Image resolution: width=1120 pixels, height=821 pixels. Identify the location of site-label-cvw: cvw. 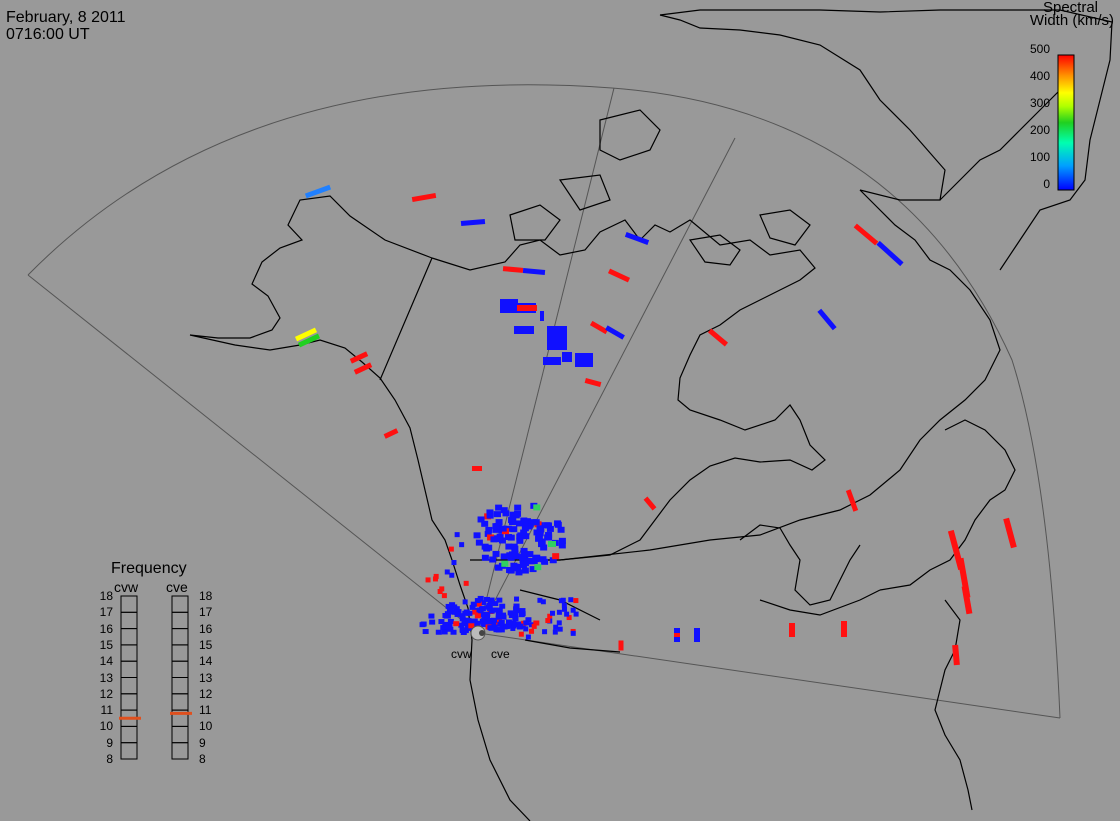
(461, 654).